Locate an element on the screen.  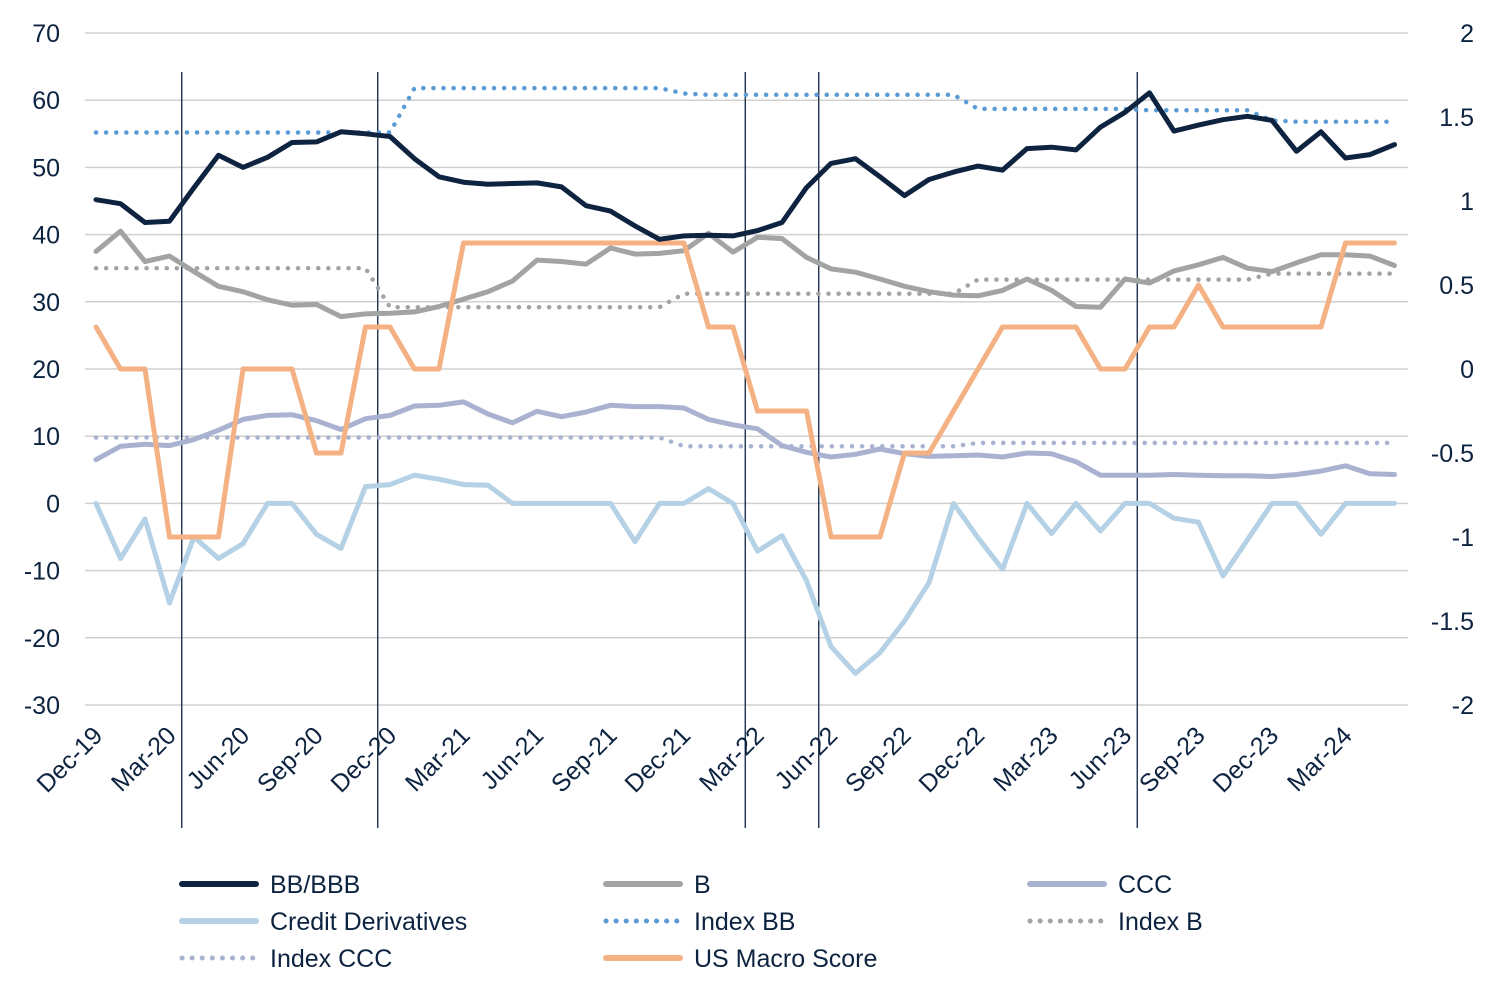
right-y-tick-label: -0.5 is located at coordinates (1452, 454).